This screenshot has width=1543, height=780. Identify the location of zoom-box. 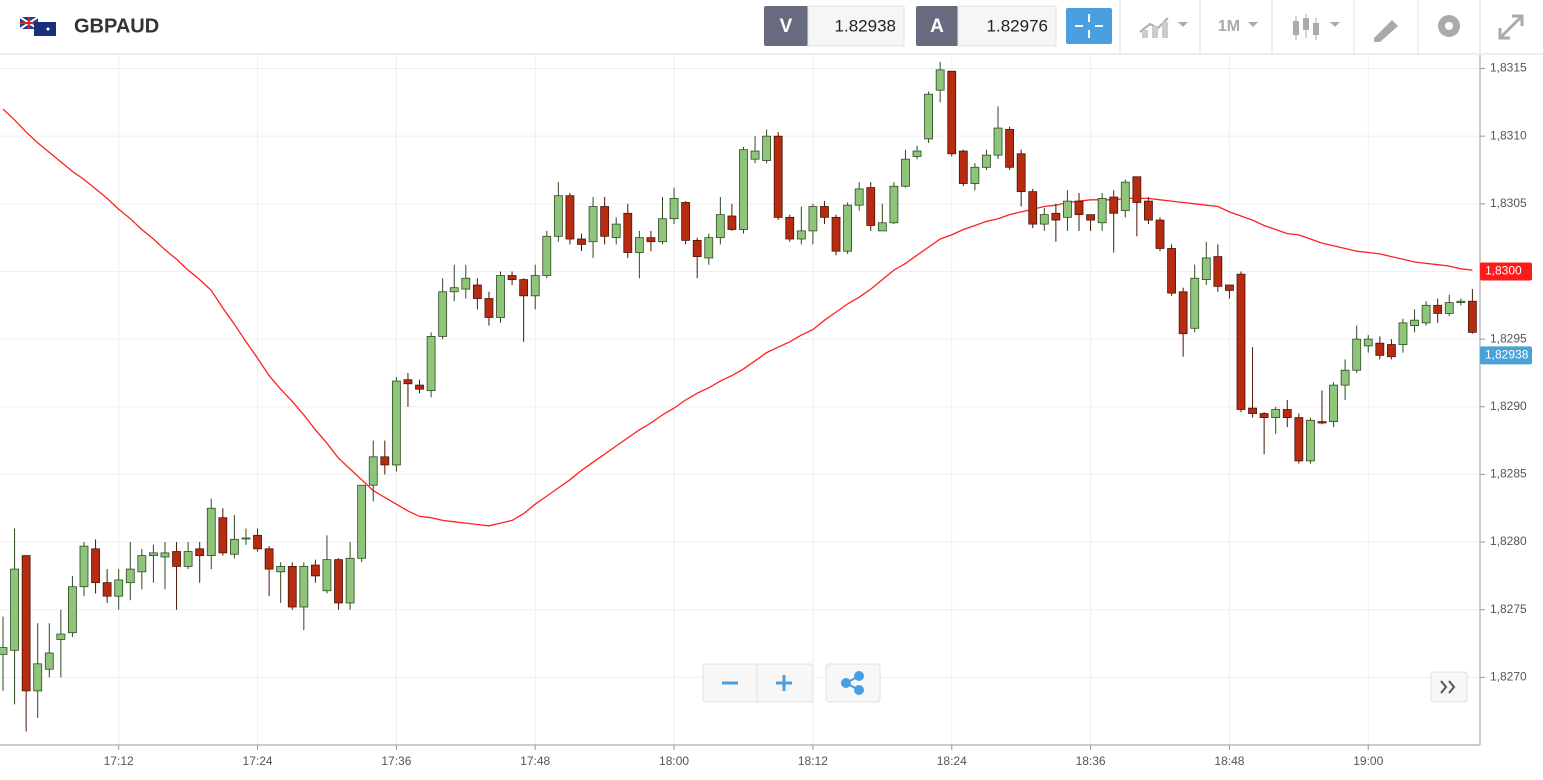
(758, 683).